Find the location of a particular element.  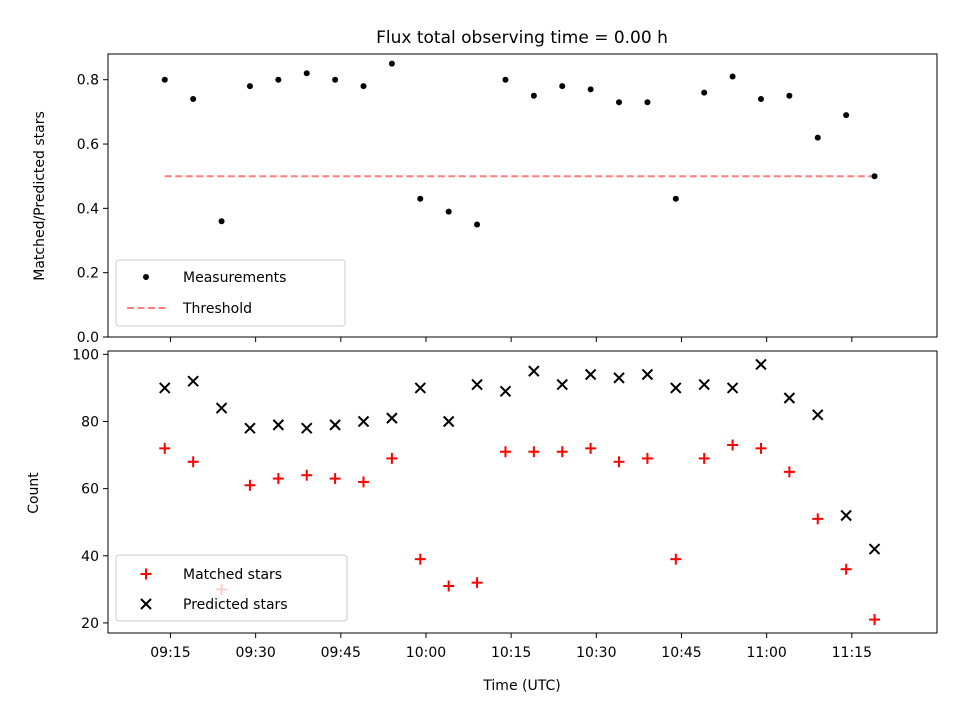

top-legend: Measurements Threshold is located at coordinates (230, 293).